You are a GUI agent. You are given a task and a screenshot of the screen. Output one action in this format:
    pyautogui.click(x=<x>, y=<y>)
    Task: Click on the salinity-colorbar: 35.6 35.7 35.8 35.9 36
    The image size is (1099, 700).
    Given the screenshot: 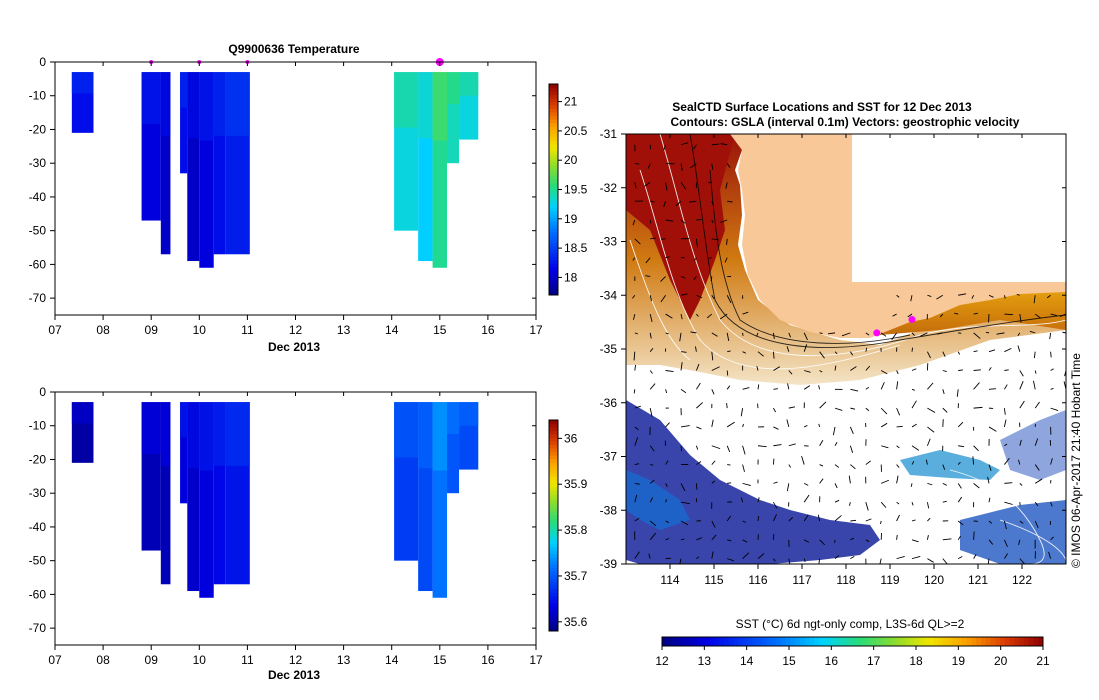 What is the action you would take?
    pyautogui.click(x=568, y=525)
    